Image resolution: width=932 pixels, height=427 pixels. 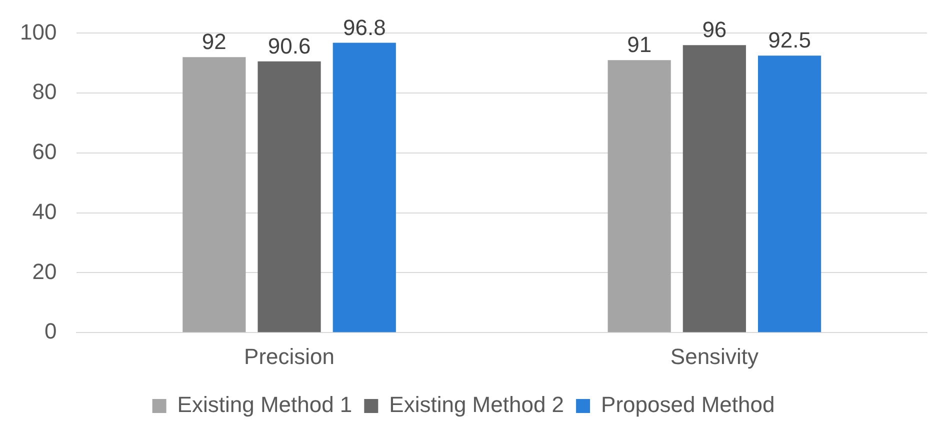 I want to click on legend-label: Proposed Method, so click(x=688, y=405).